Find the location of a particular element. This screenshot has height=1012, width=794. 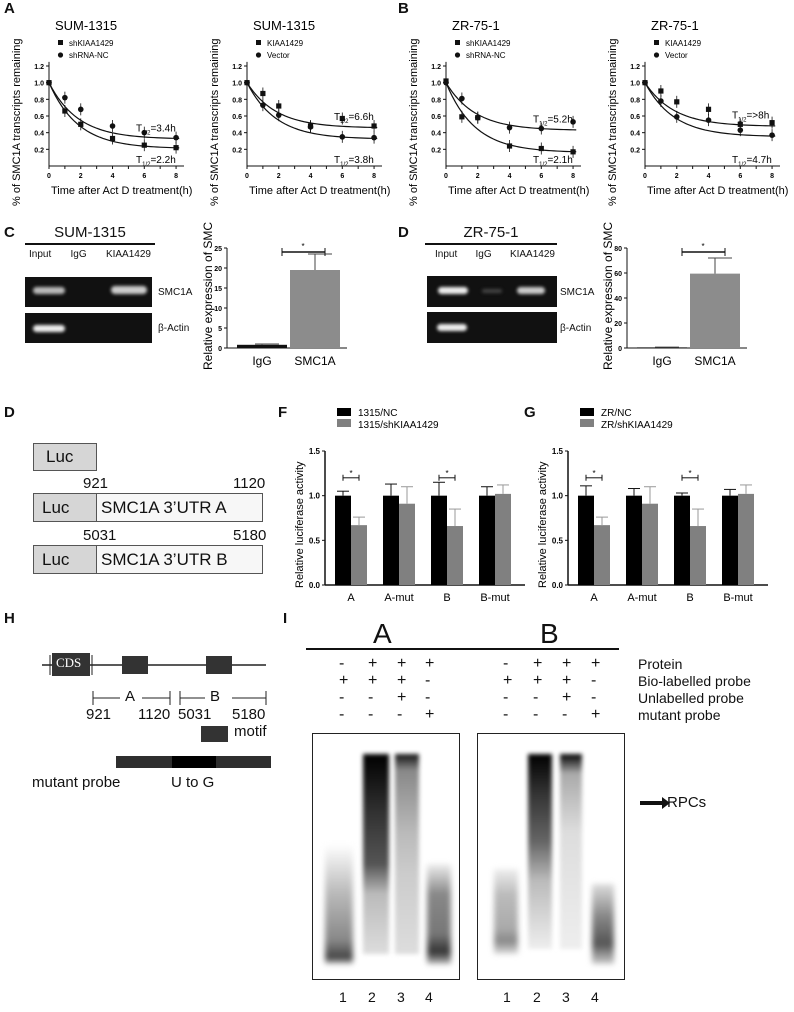

svg-text: 0.0 is located at coordinates (558, 585).